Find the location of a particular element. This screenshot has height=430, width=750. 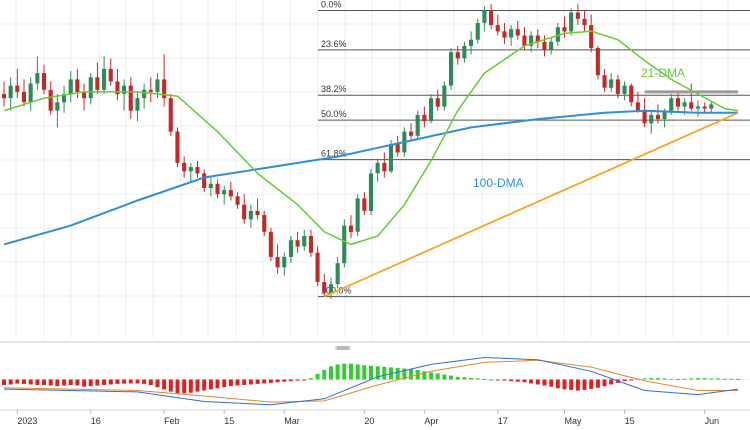

panel-separator is located at coordinates (375, 345).